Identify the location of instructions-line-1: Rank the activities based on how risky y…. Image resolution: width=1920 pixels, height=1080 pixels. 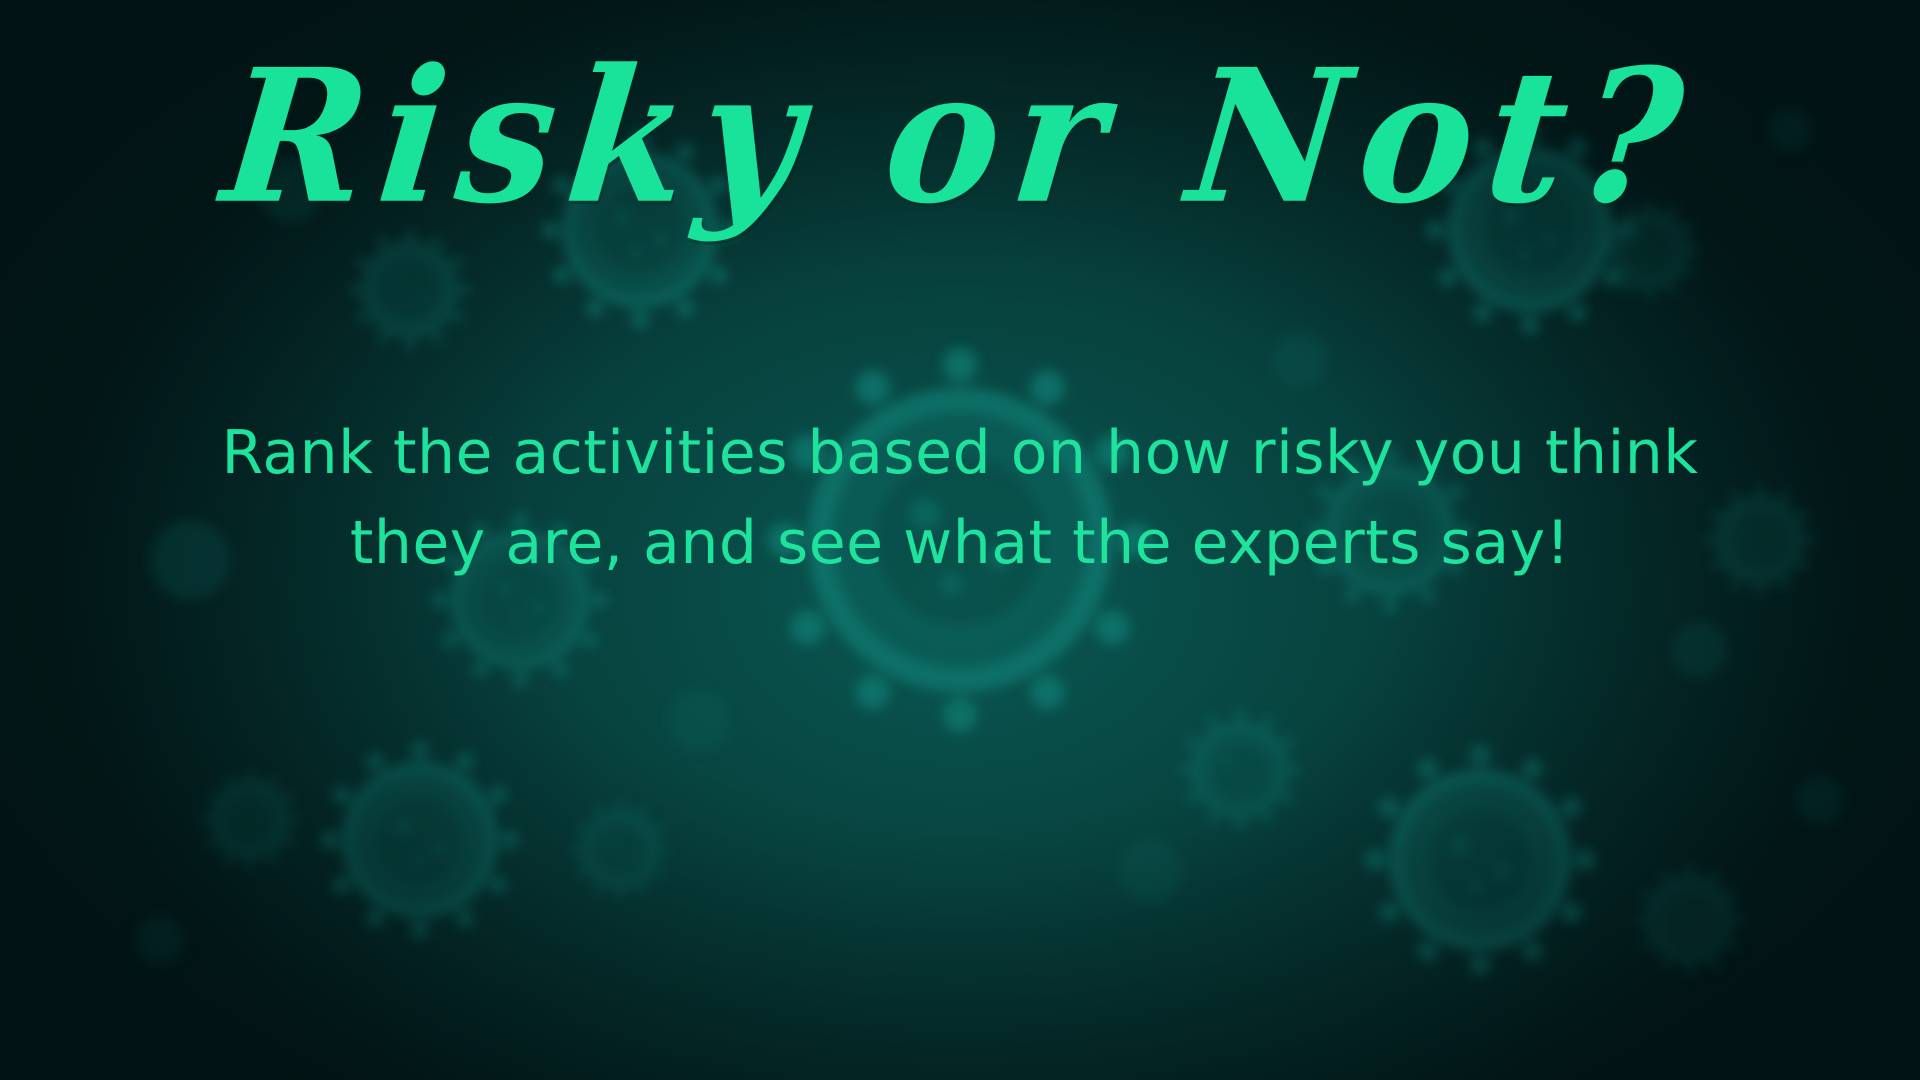
(960, 453).